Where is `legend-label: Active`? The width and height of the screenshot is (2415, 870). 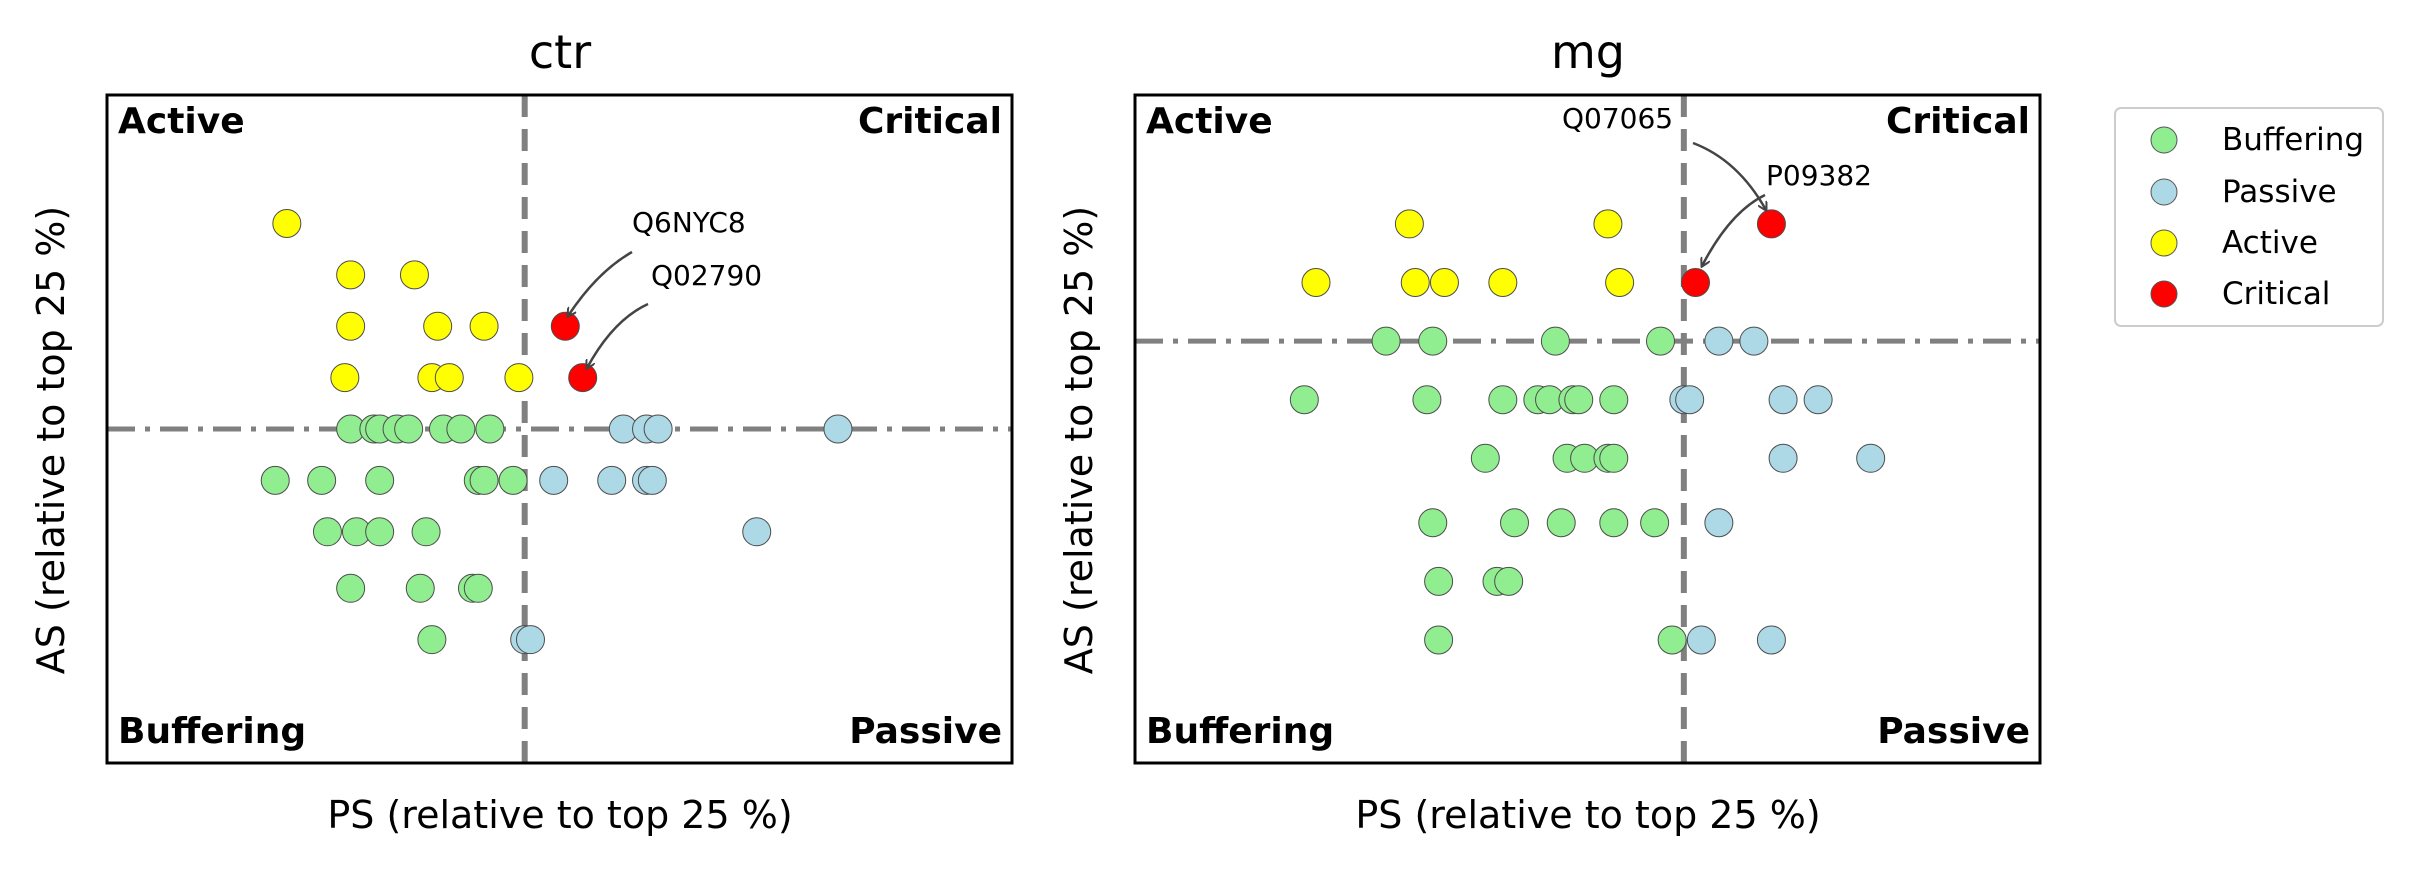
legend-label: Active is located at coordinates (2270, 243).